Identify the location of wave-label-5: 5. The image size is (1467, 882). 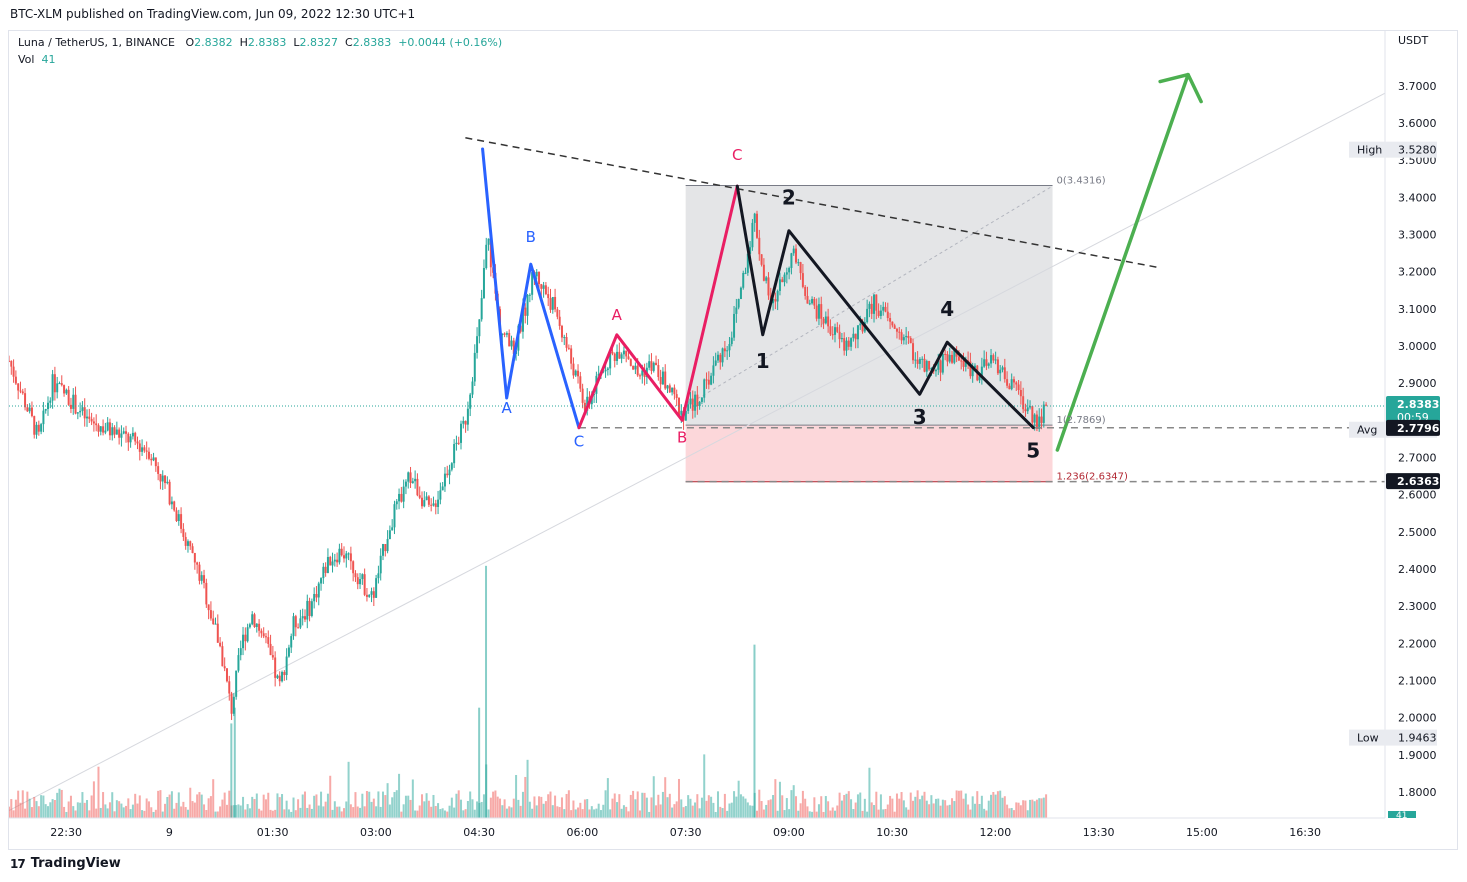
(1033, 450).